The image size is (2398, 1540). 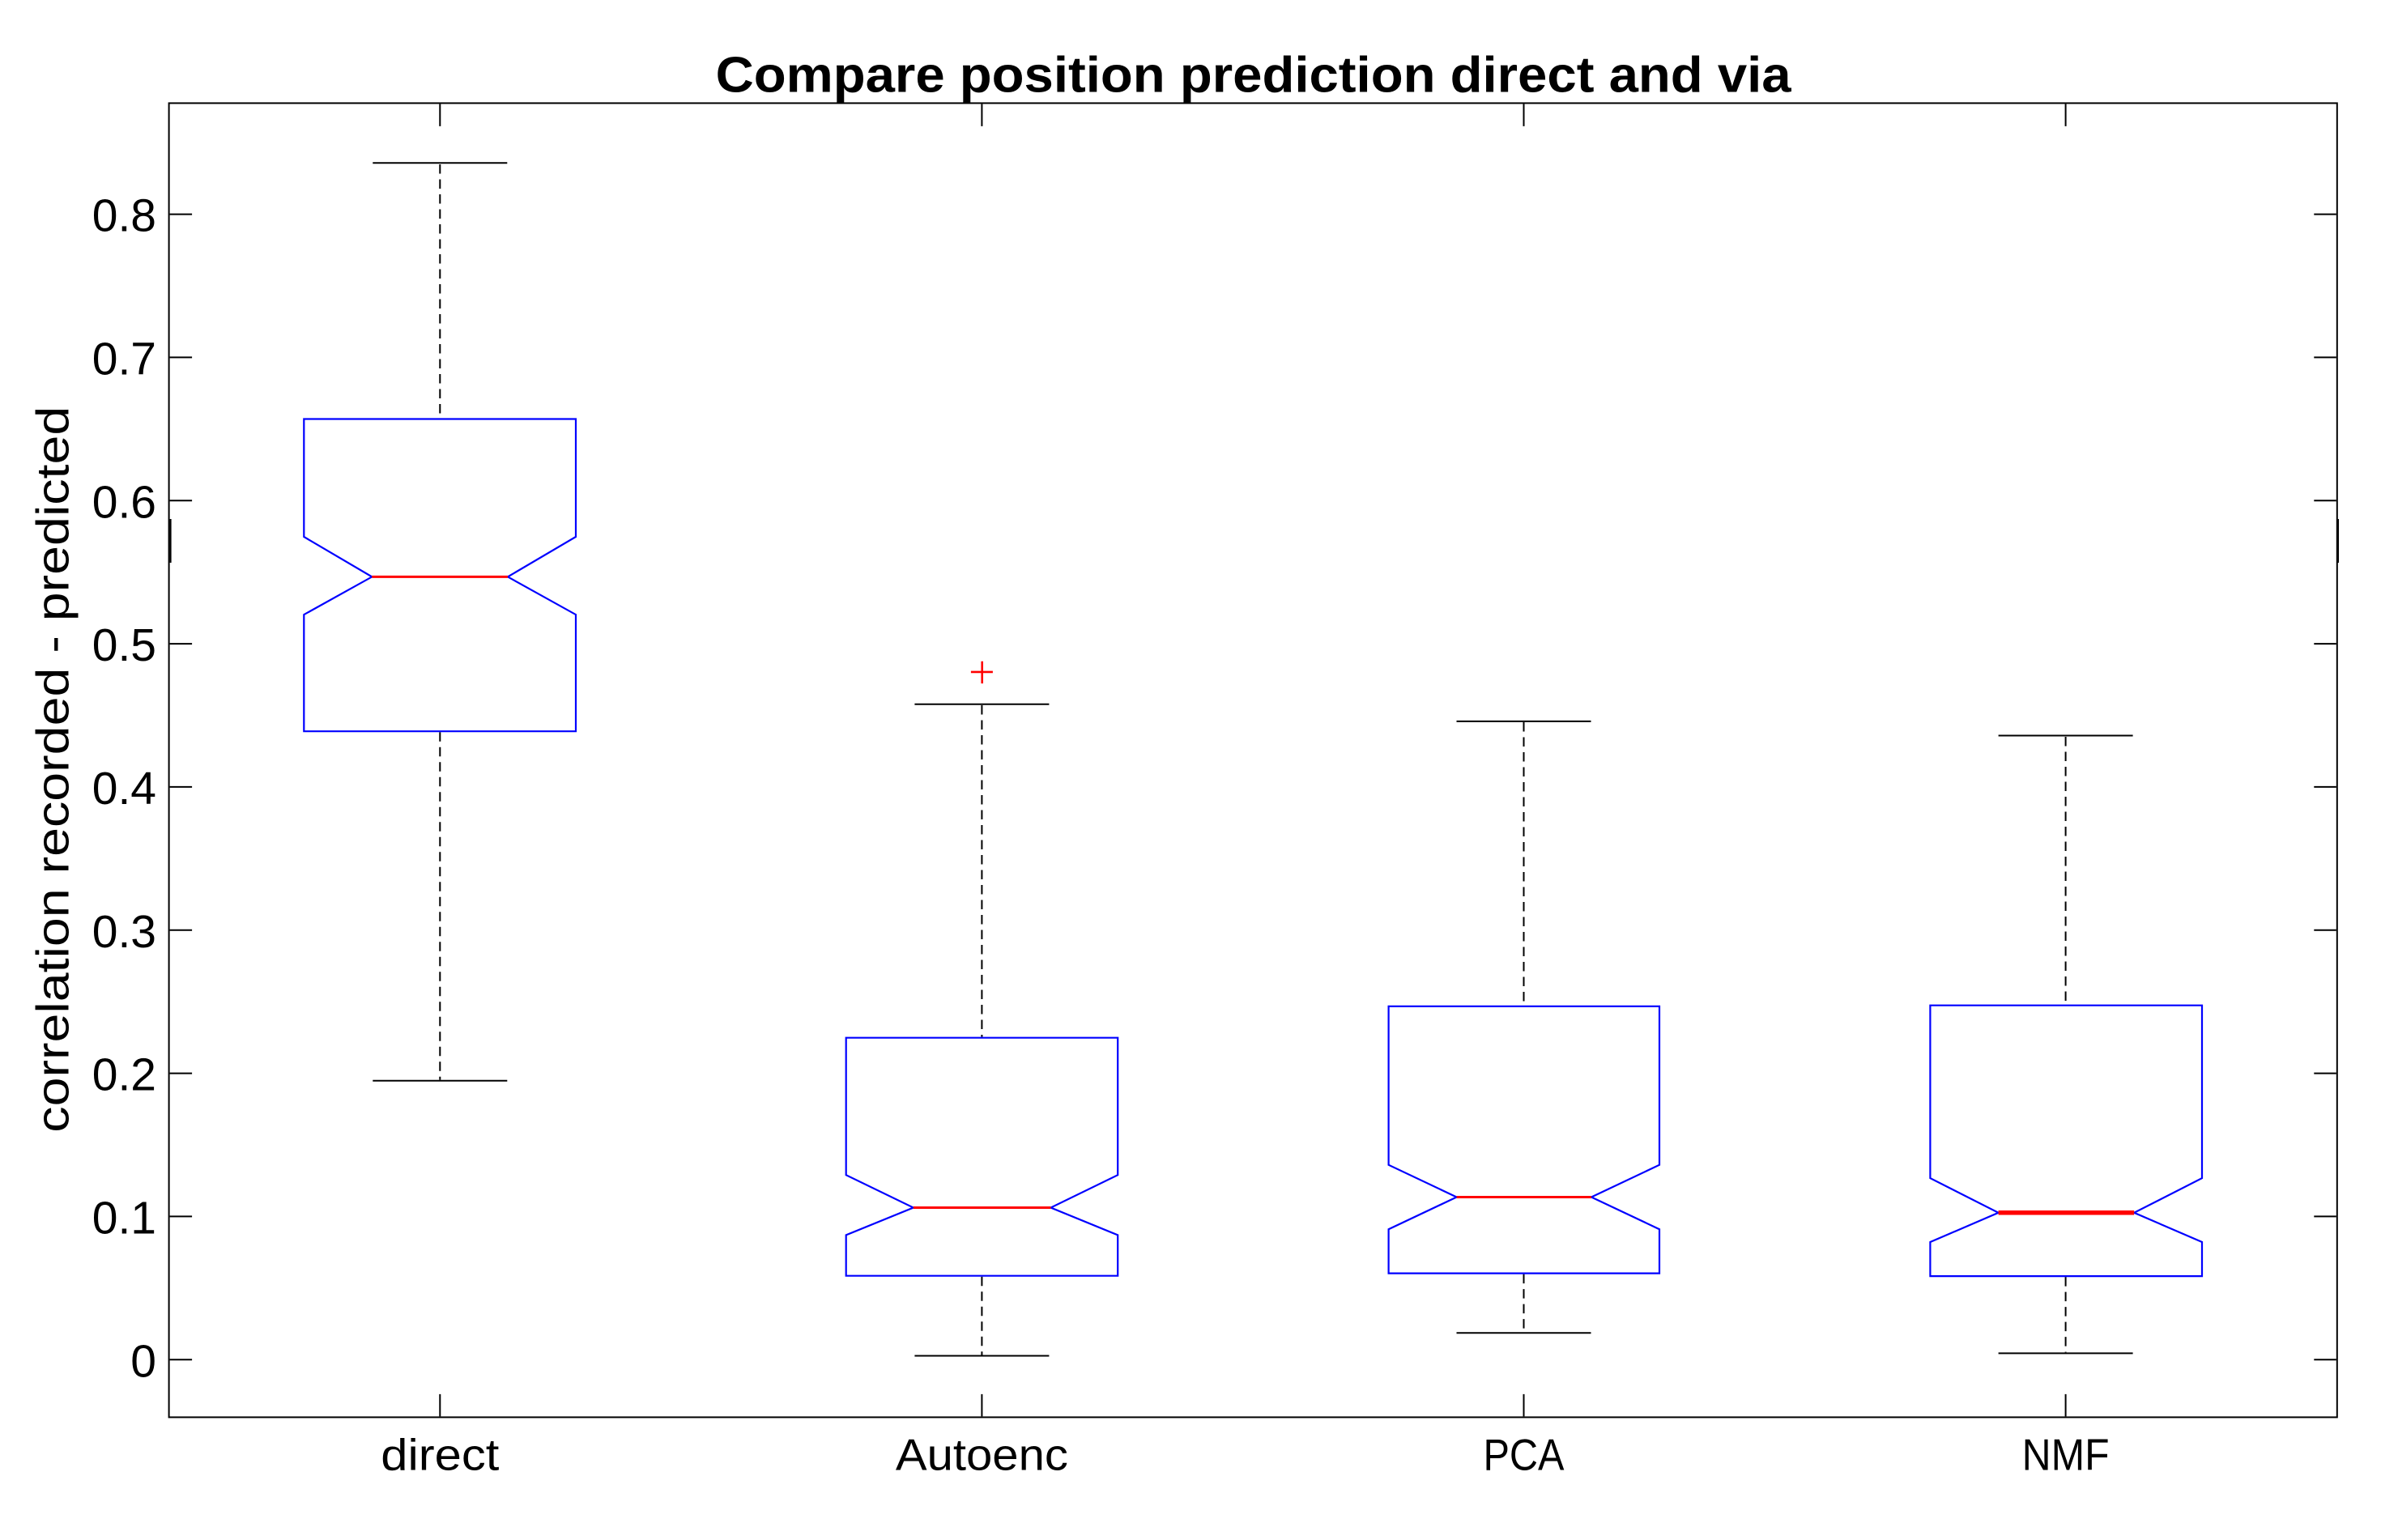 I want to click on svg-text: PCA, so click(x=1524, y=1455).